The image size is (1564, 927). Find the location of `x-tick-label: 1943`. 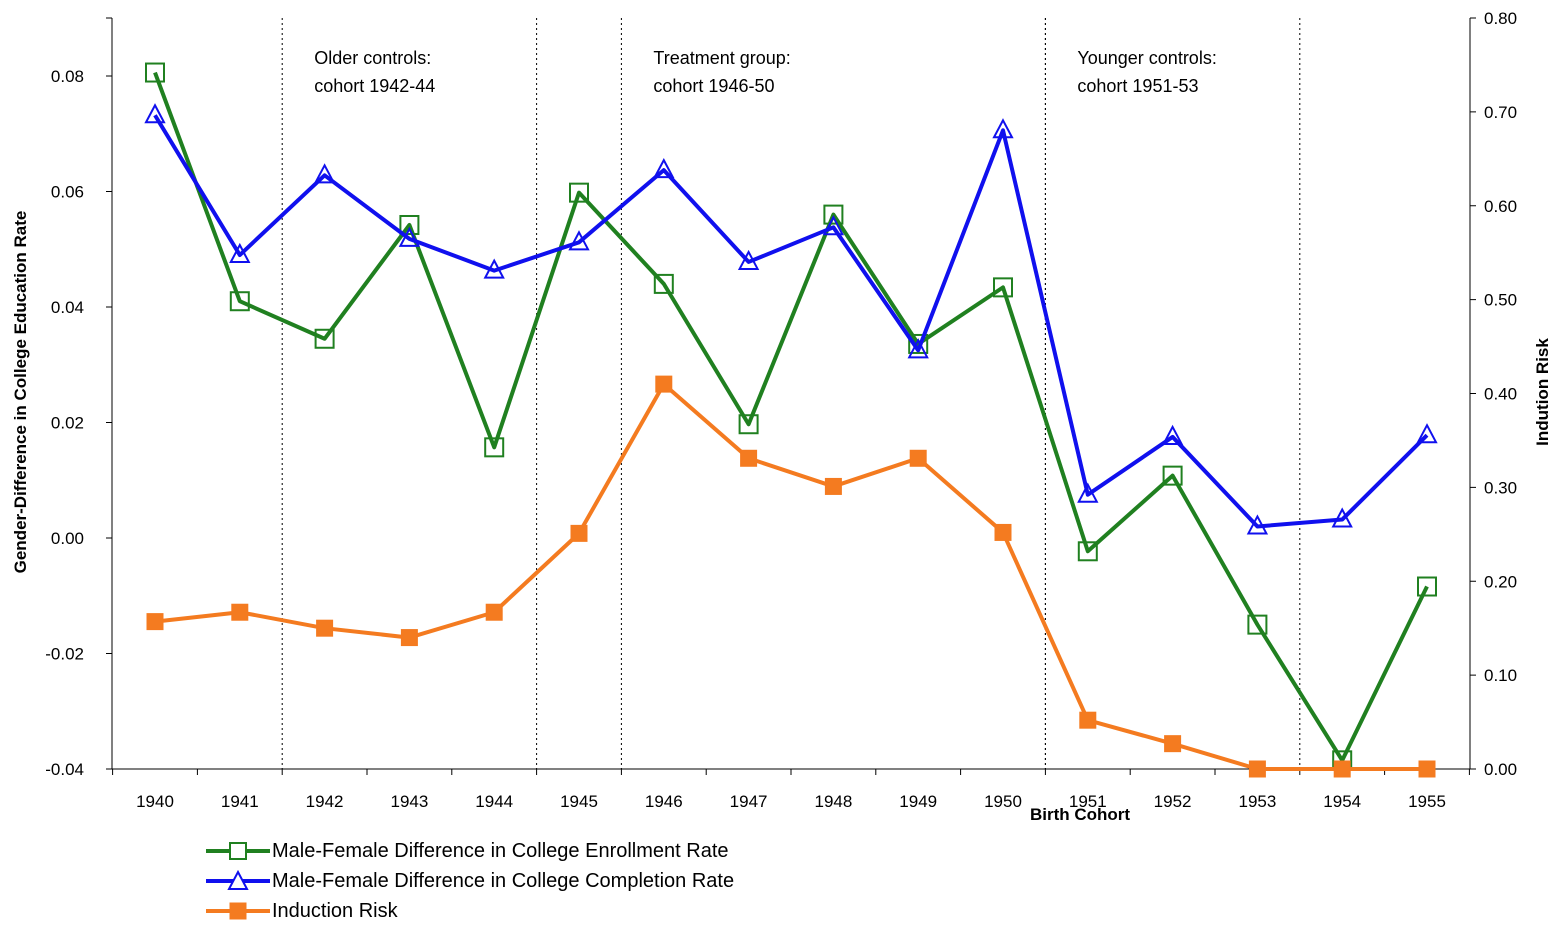

x-tick-label: 1943 is located at coordinates (409, 801).